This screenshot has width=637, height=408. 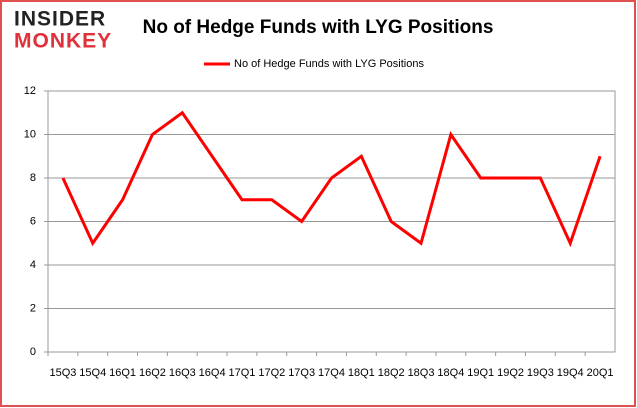 I want to click on logo-bottom: MONKEY, so click(x=63, y=41).